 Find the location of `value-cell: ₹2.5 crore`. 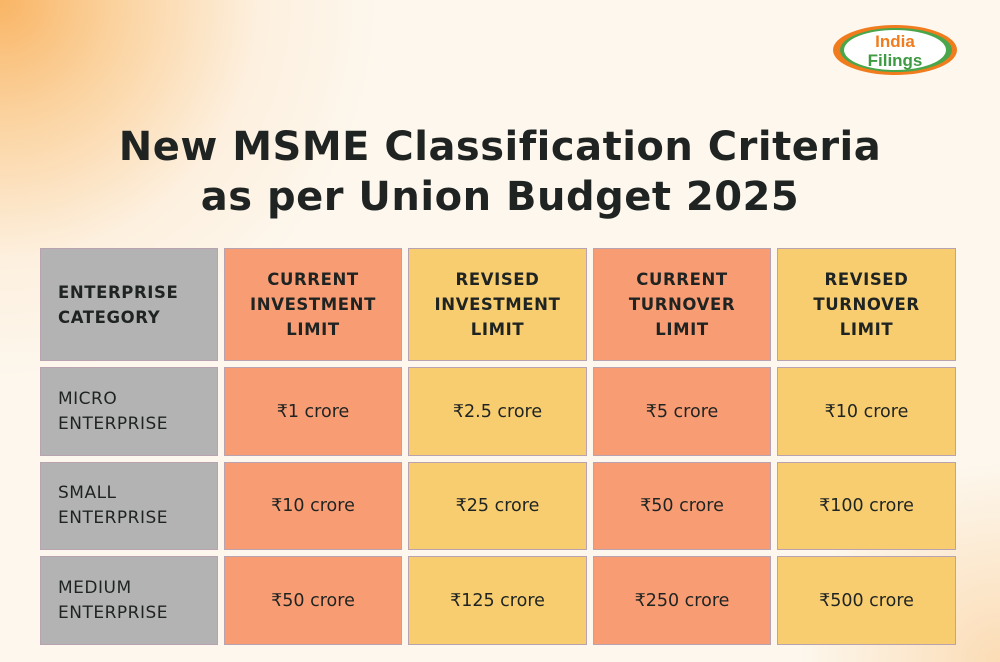

value-cell: ₹2.5 crore is located at coordinates (497, 411).